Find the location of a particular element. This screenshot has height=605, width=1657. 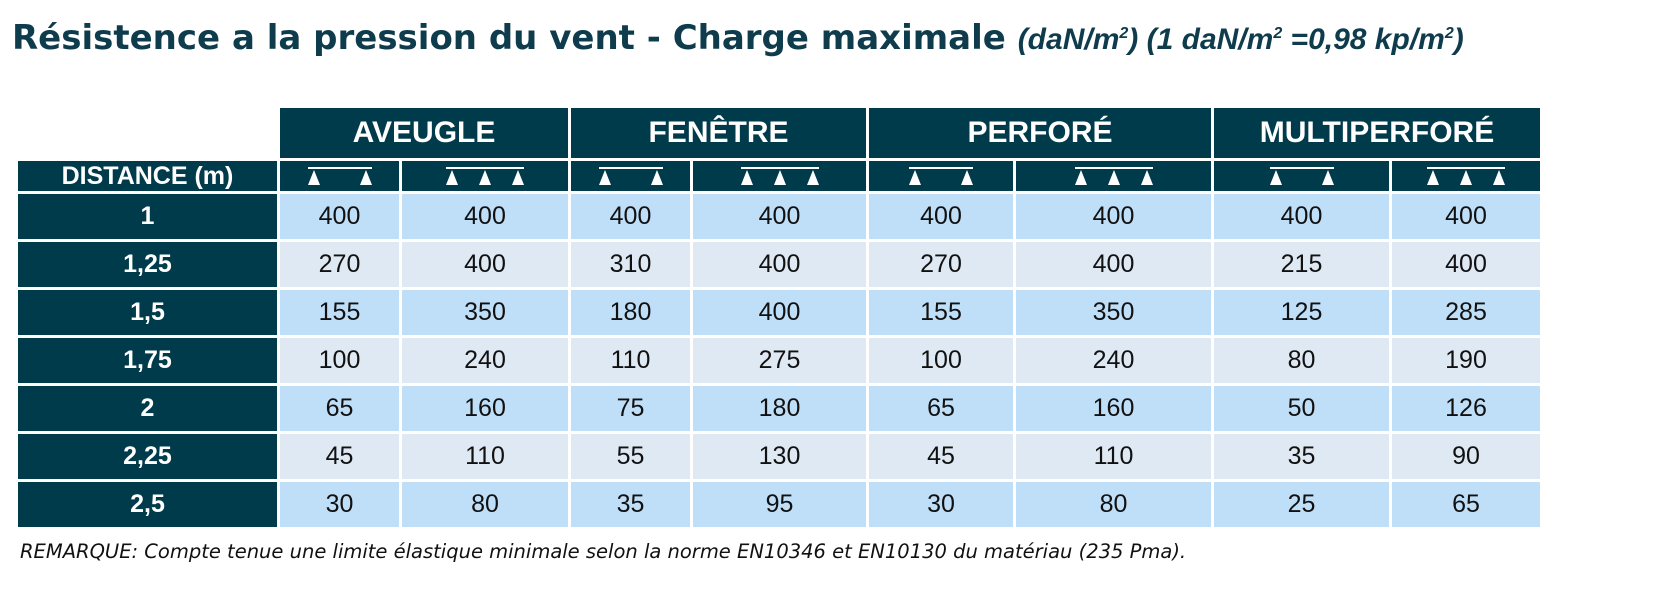

group-header-aveugle: AVEUGLE is located at coordinates (424, 133).